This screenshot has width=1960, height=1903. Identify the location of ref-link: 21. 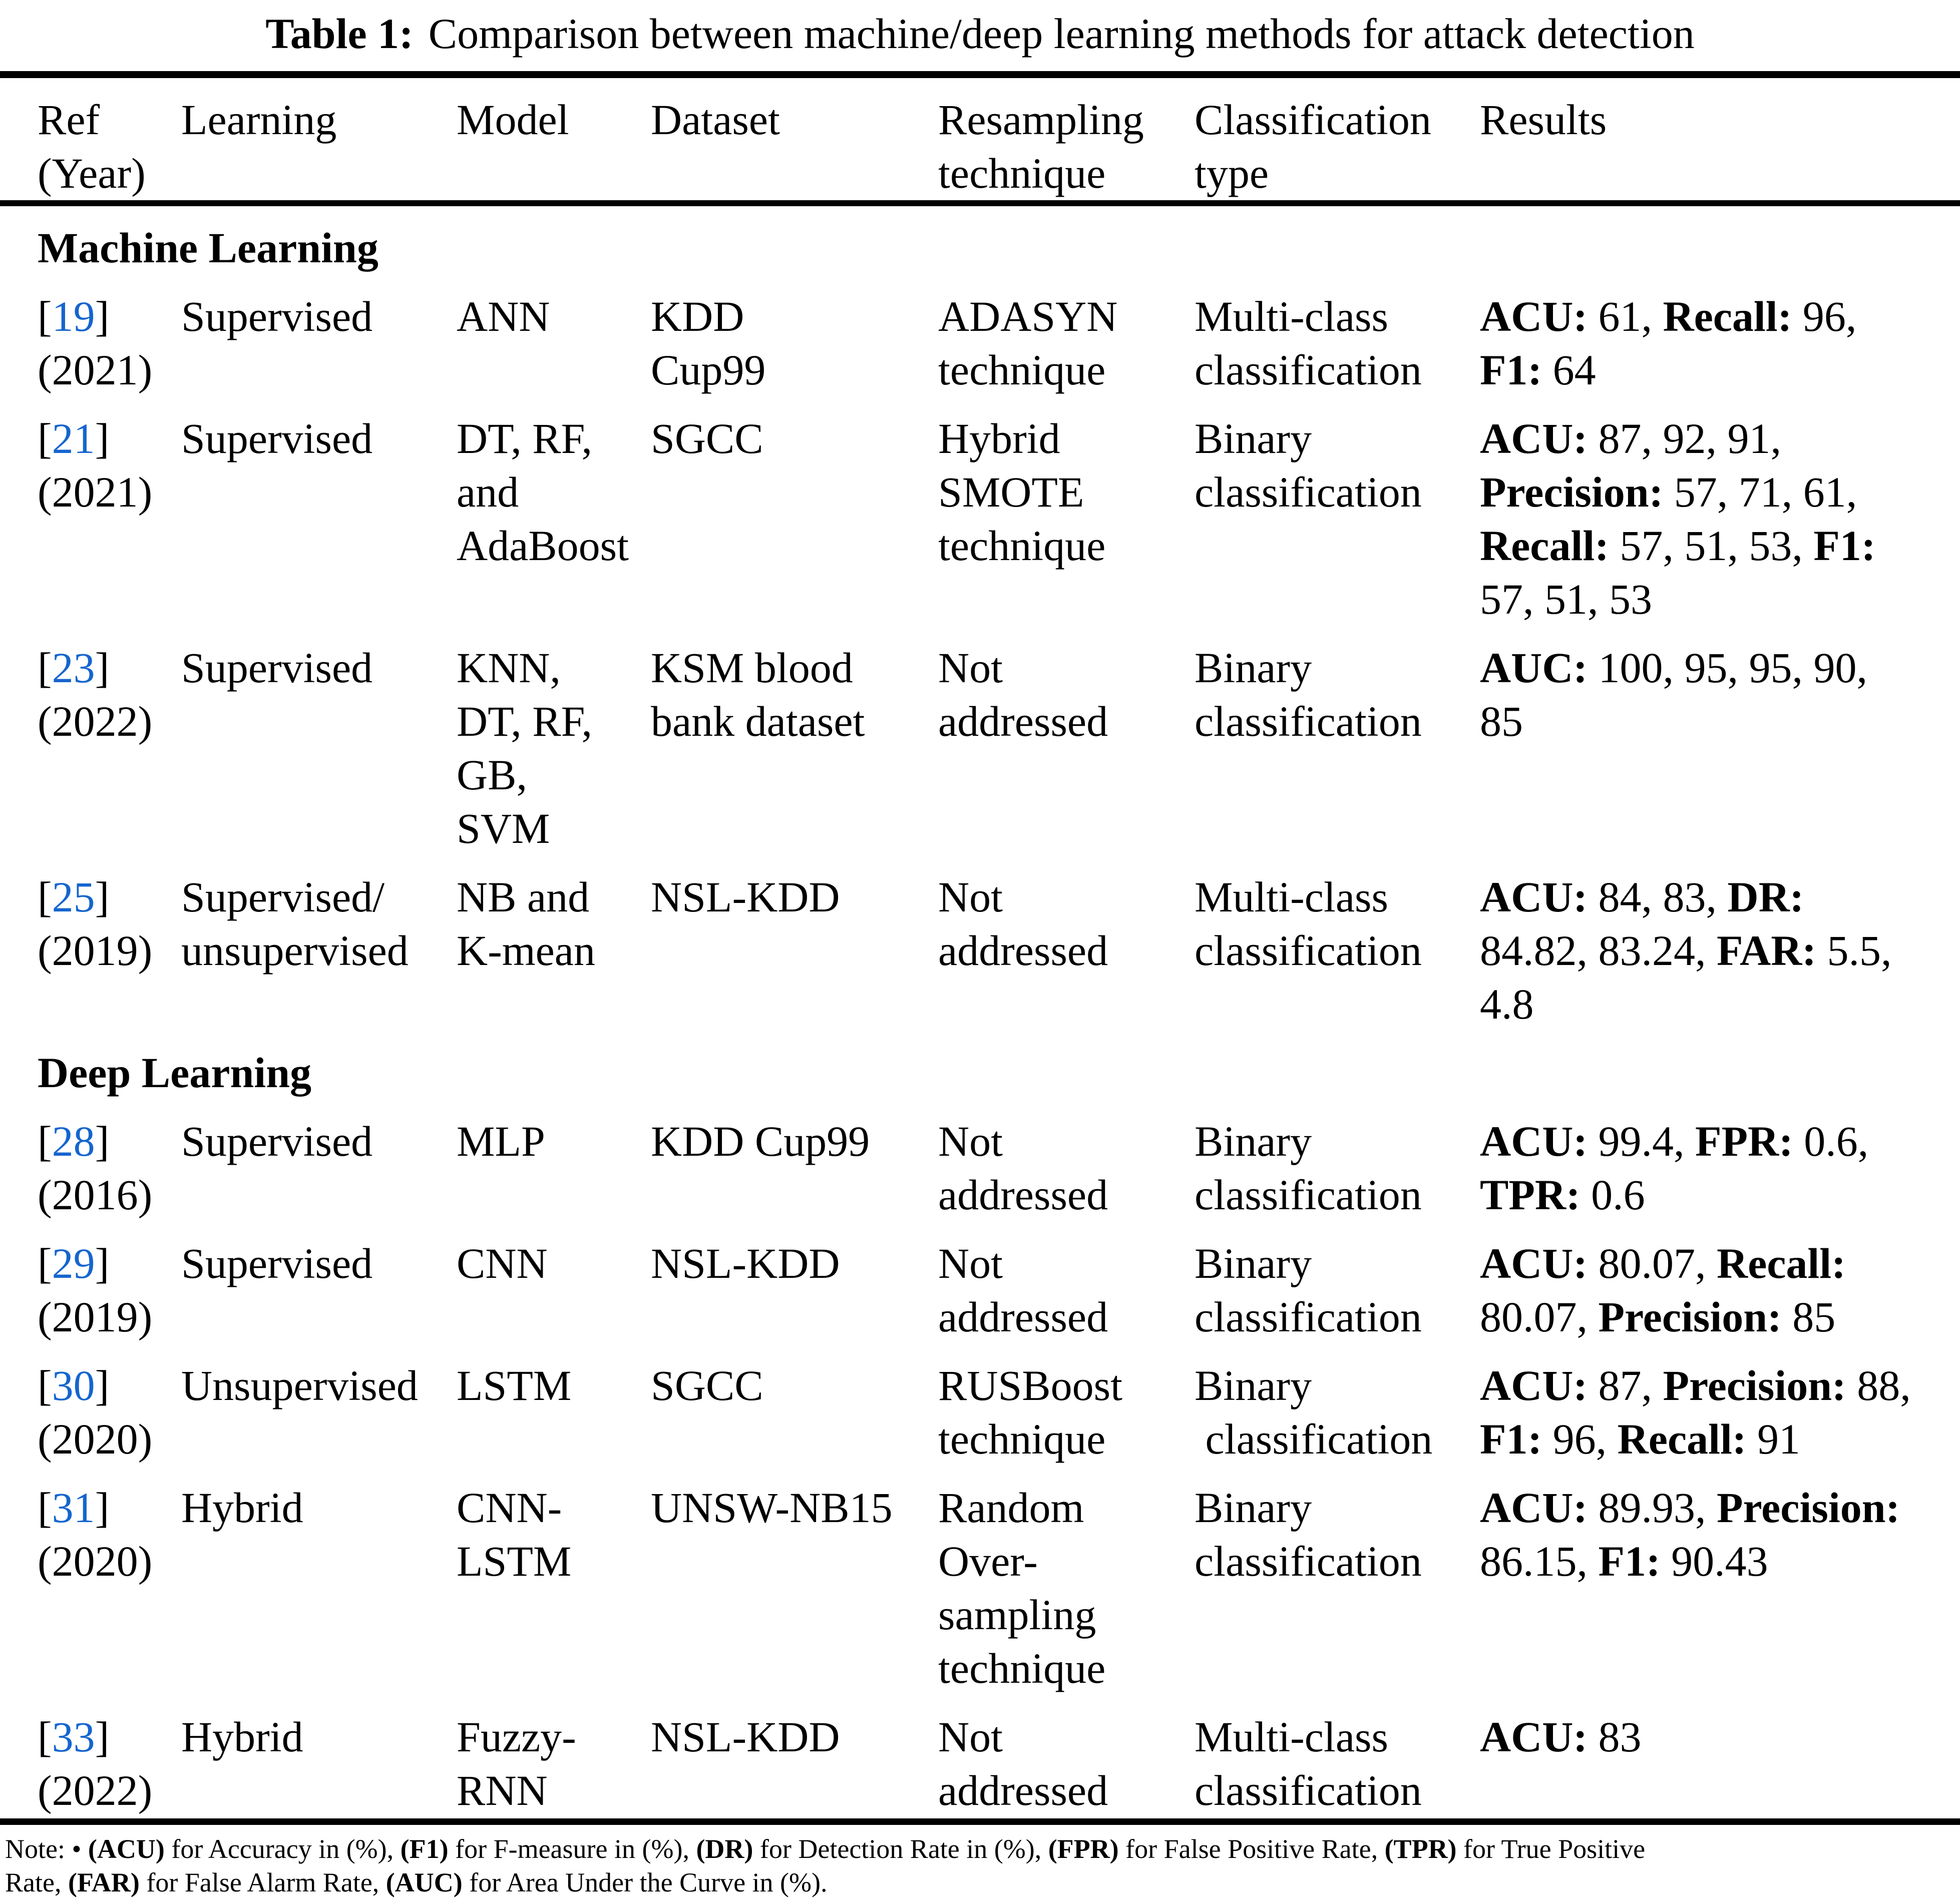
(73, 438).